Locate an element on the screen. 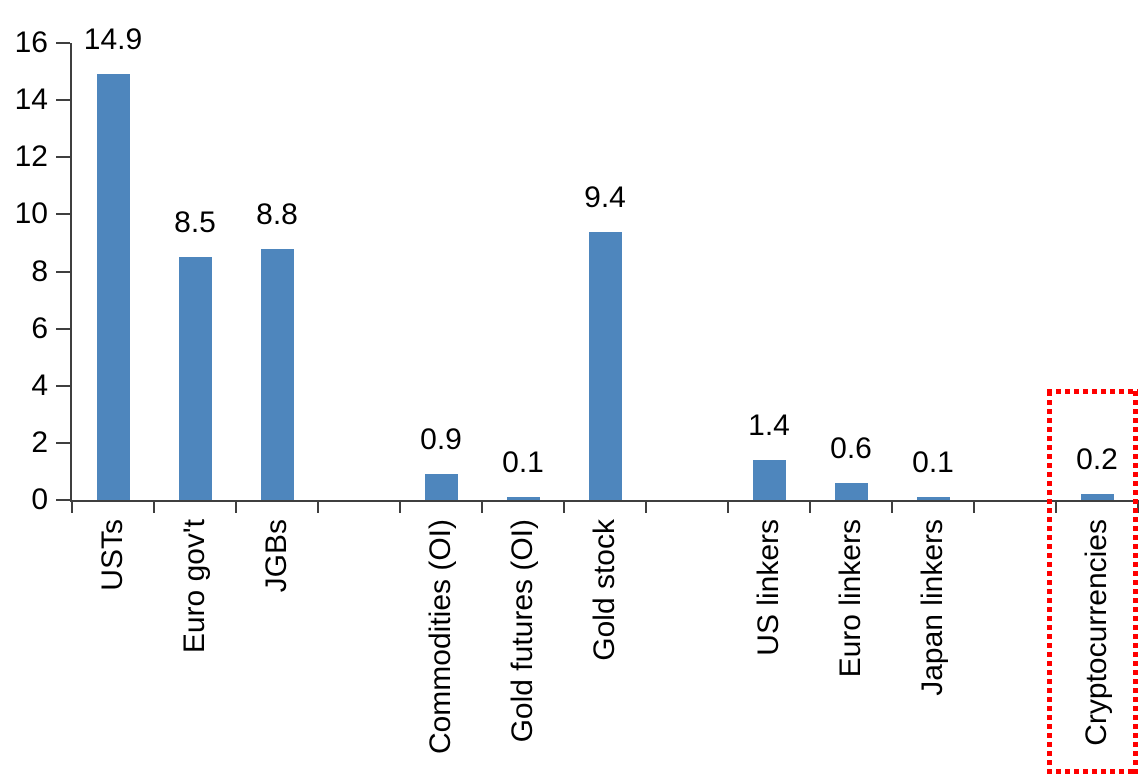 The height and width of the screenshot is (780, 1146). highlight-box is located at coordinates (1092, 581).